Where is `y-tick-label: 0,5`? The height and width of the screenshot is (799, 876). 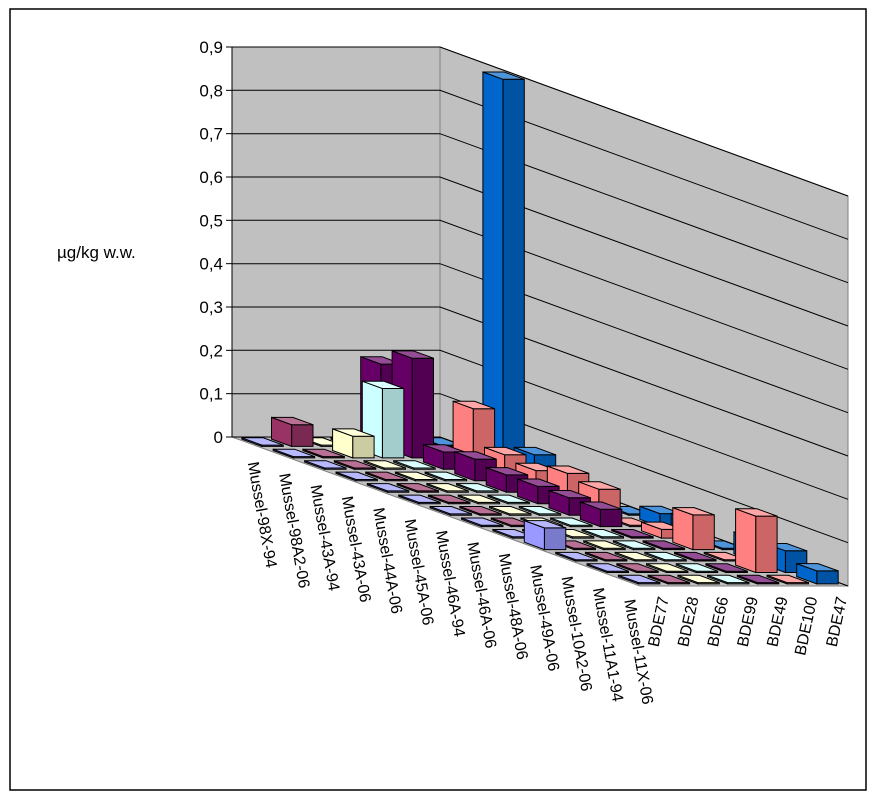
y-tick-label: 0,5 is located at coordinates (211, 220).